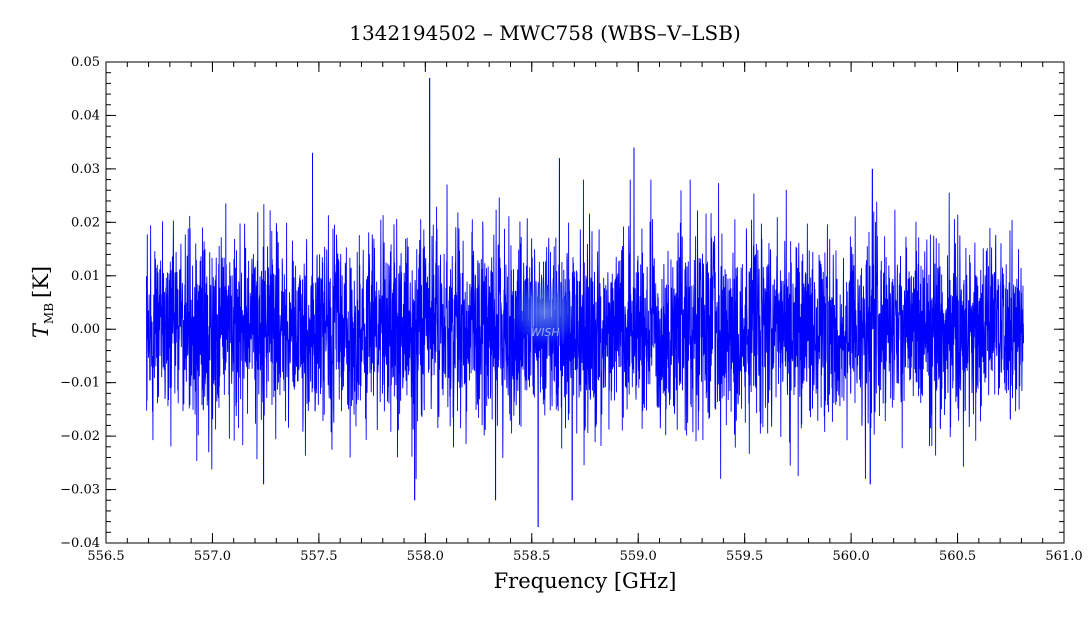 This screenshot has width=1090, height=618. I want to click on watermark-text: WISH, so click(544, 332).